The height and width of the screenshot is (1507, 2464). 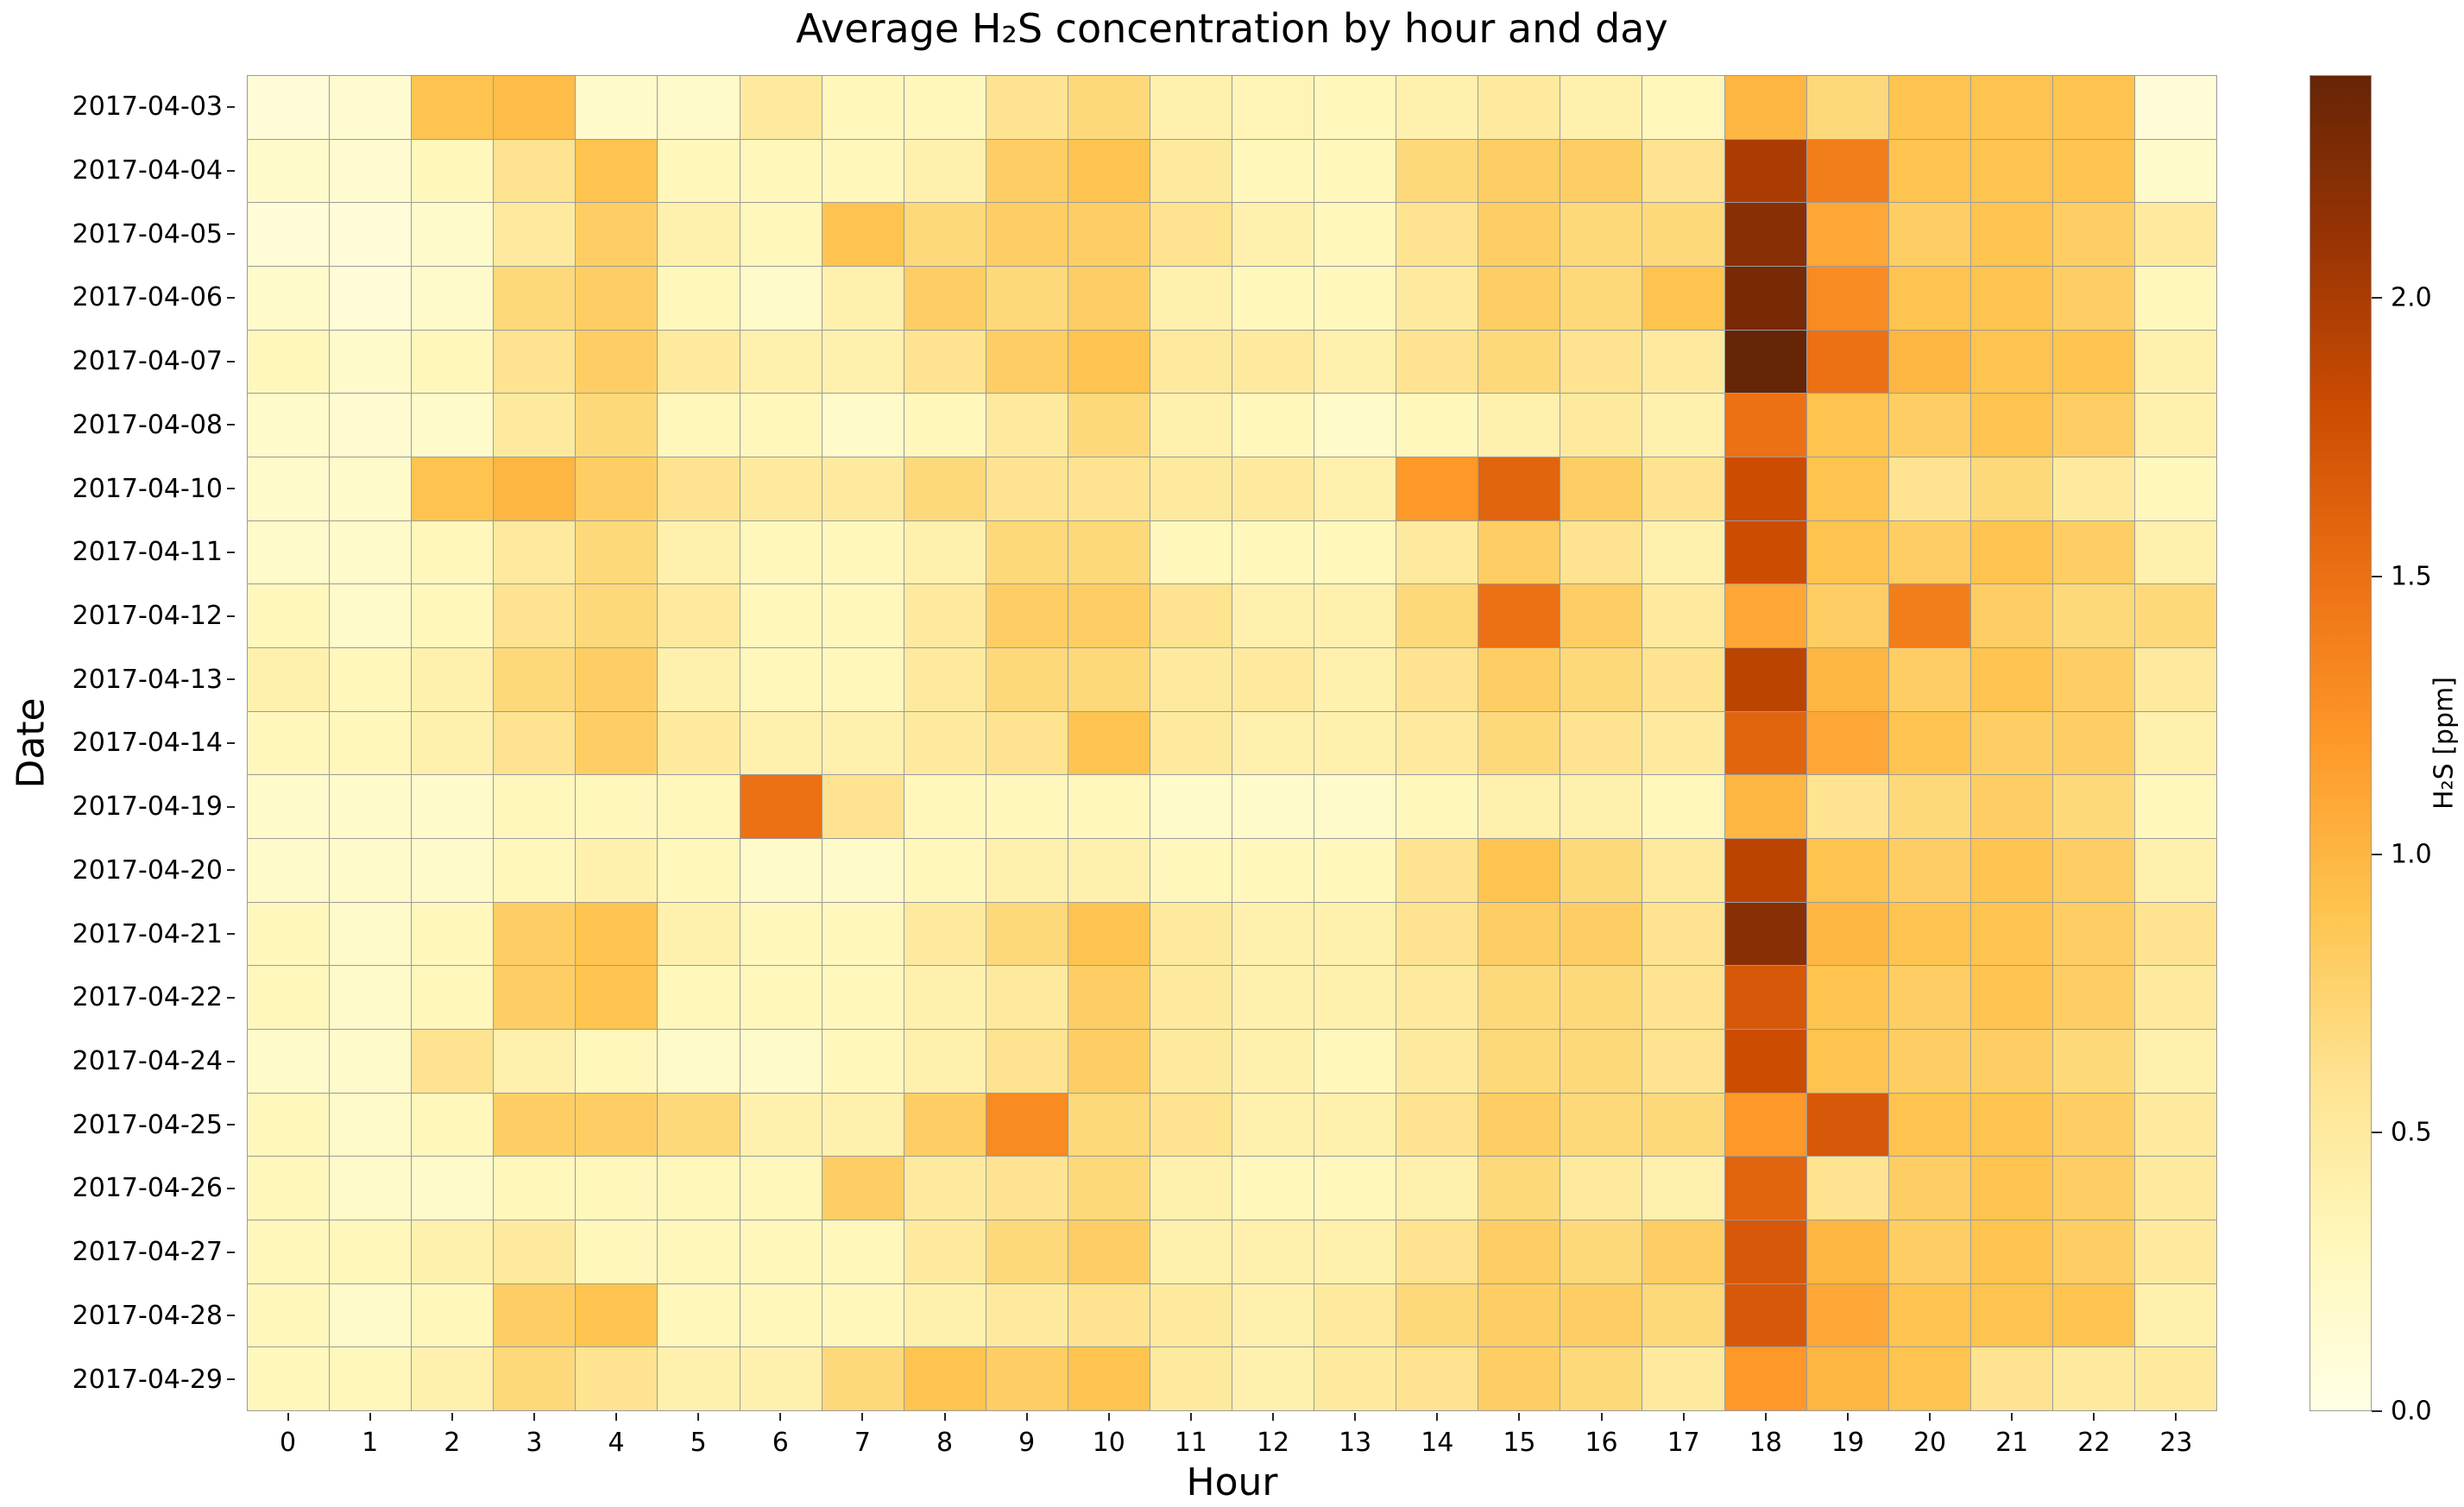 What do you see at coordinates (118, 807) in the screenshot?
I see `y-tick-label: 2017-04-19` at bounding box center [118, 807].